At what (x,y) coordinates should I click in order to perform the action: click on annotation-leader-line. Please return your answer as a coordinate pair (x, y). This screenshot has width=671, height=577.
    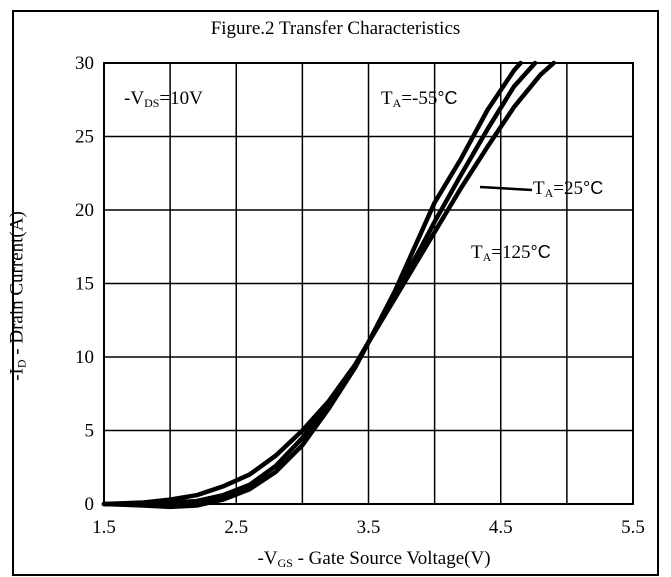
    Looking at the image, I should click on (506, 188).